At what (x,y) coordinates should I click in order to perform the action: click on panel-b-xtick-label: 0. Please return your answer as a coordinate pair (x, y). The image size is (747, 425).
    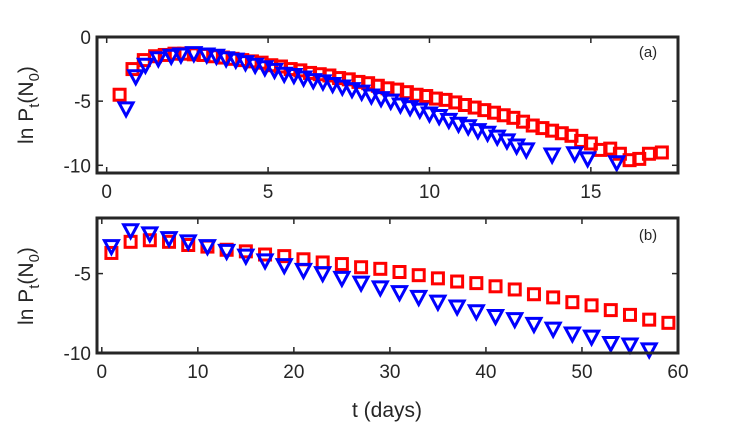
    Looking at the image, I should click on (102, 372).